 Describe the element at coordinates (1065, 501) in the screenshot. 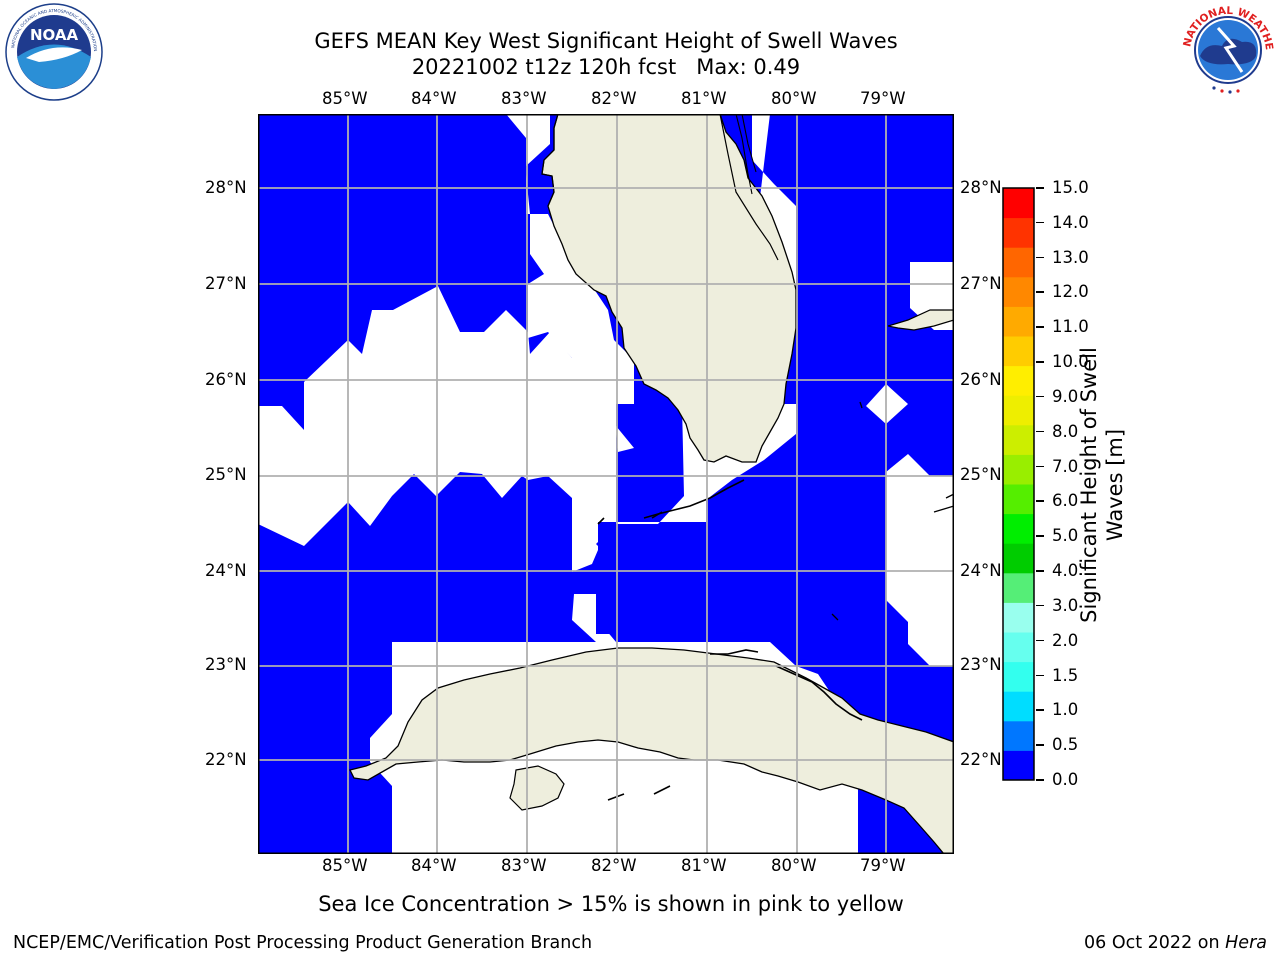

I see `colorbar-tick-label: 6.0` at that location.